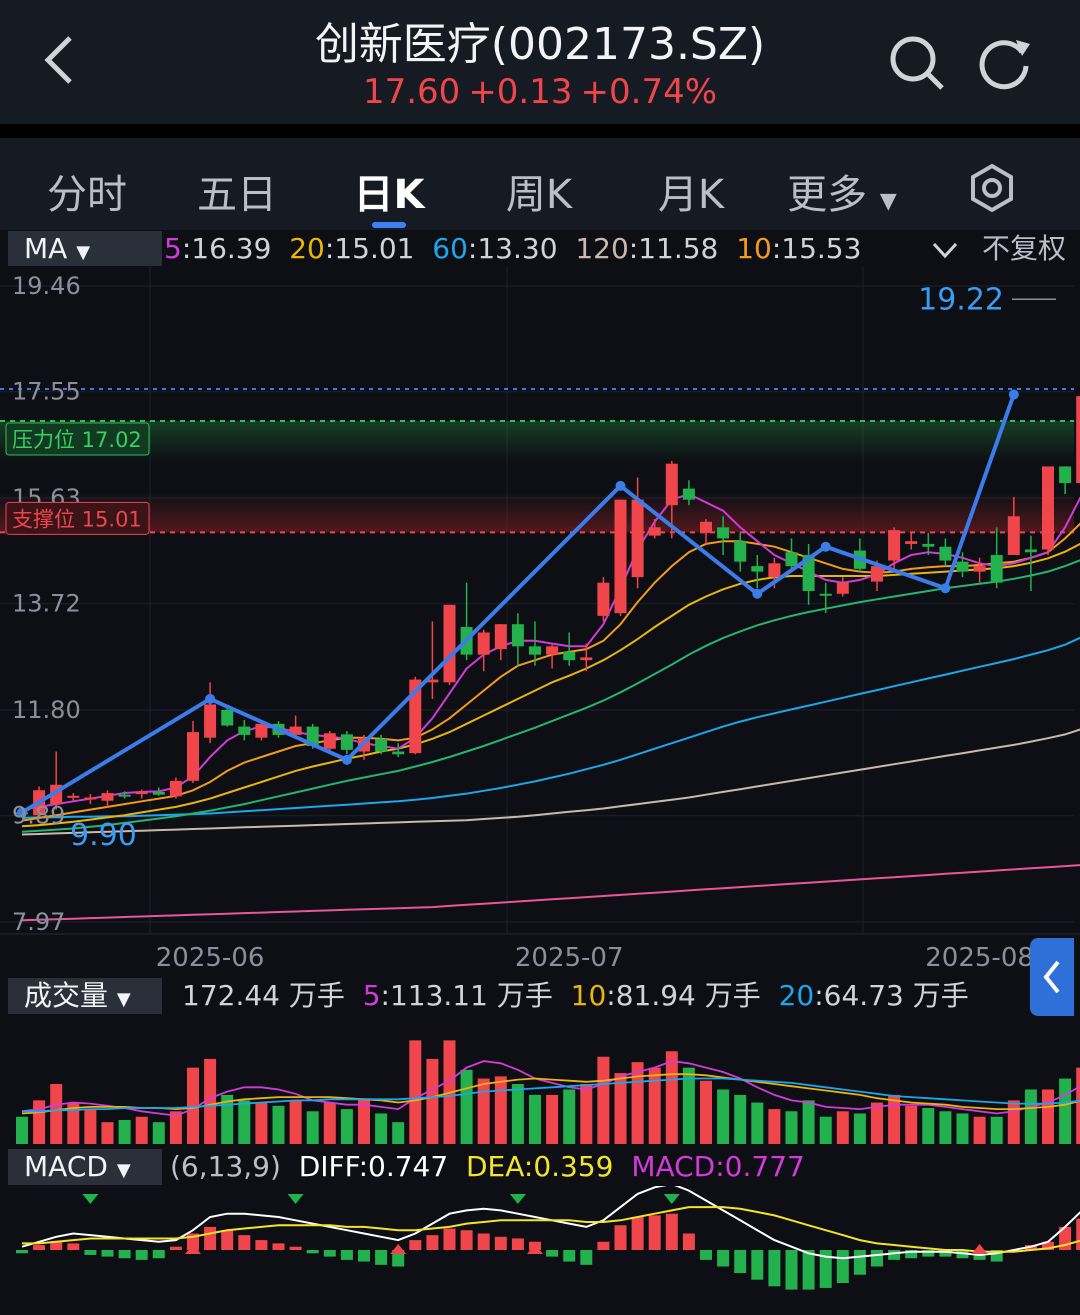  I want to click on volume-selector: 成交量 ▼, so click(85, 996).